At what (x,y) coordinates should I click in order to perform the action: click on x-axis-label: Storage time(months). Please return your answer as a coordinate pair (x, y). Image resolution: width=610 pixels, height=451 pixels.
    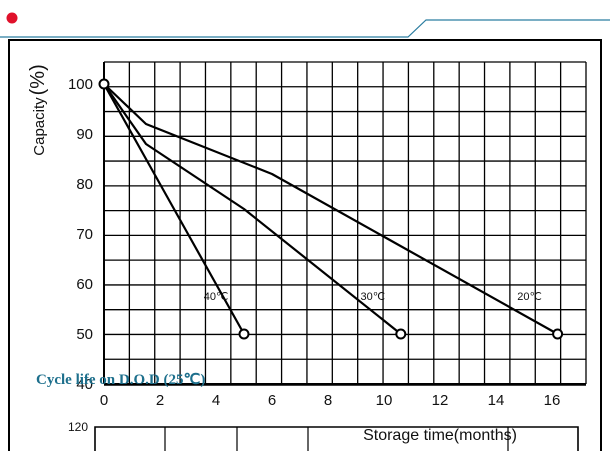
    Looking at the image, I should click on (440, 435).